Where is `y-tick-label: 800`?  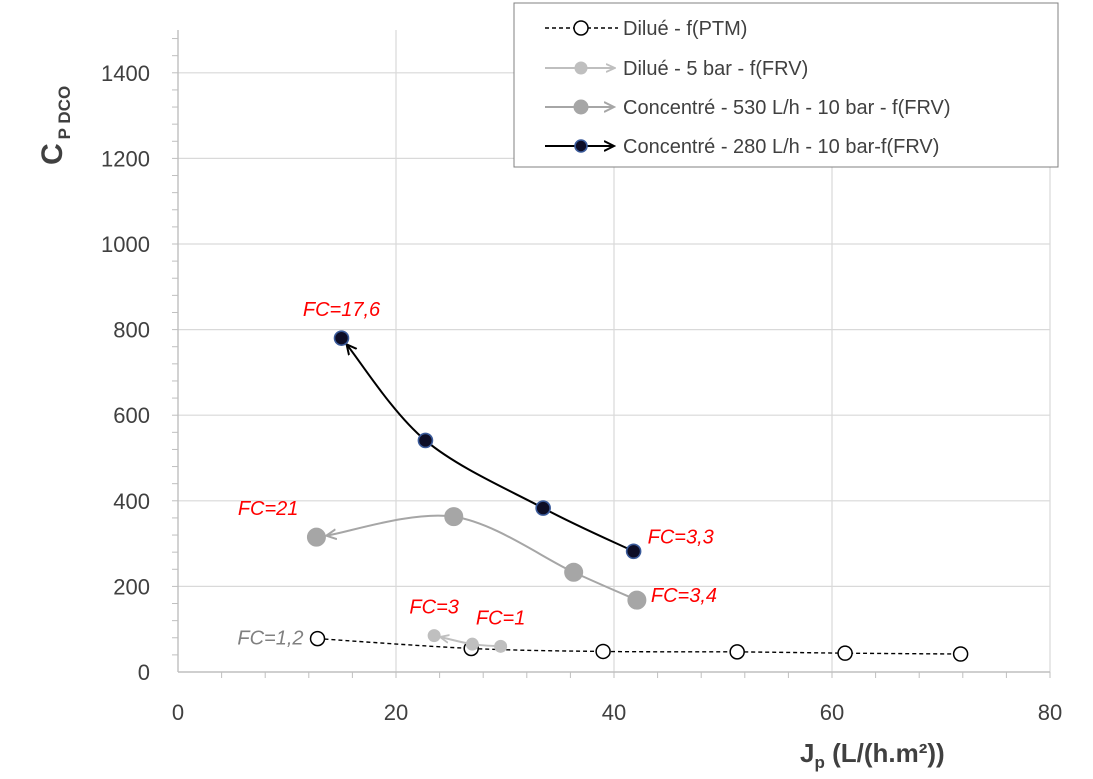
y-tick-label: 800 is located at coordinates (131, 330).